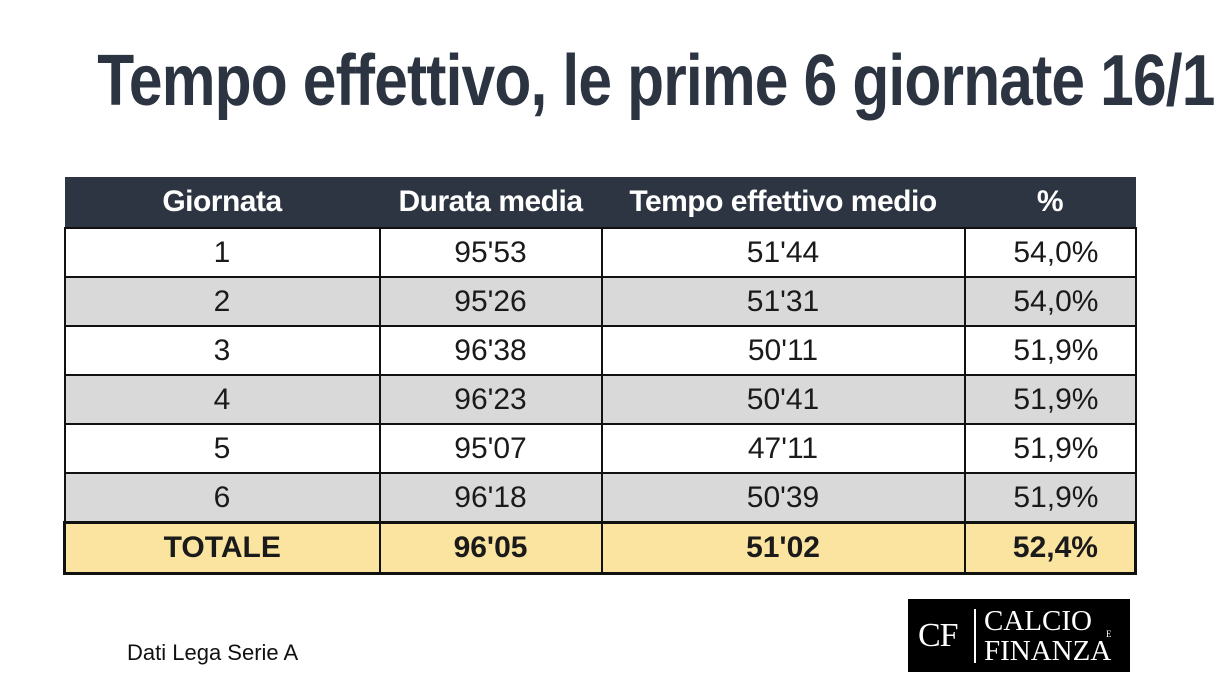 This screenshot has width=1216, height=685. I want to click on total-durata: 96'05, so click(490, 548).